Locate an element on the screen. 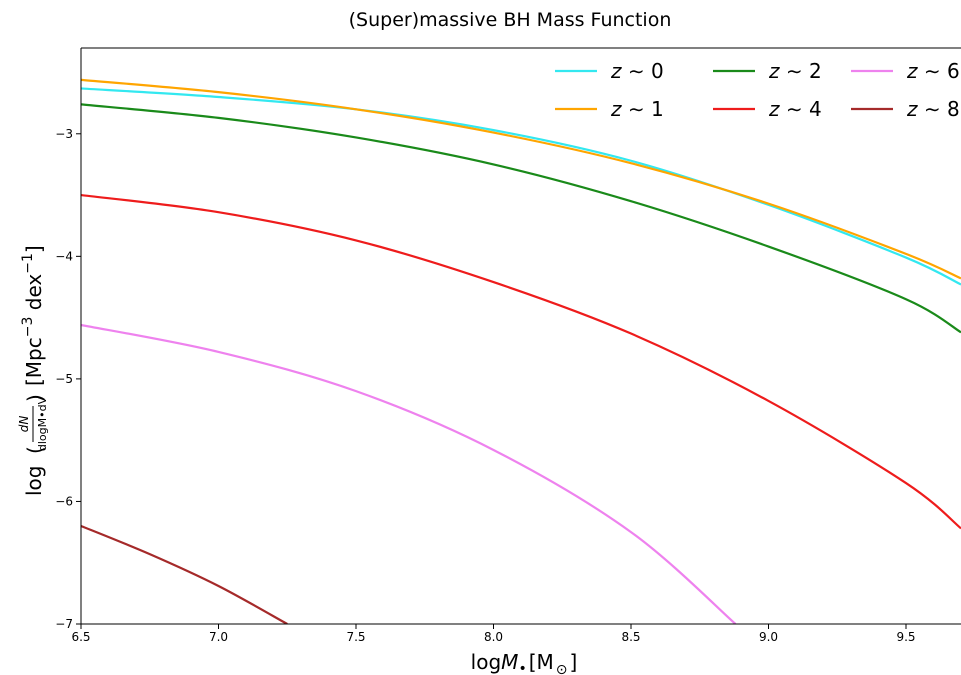 The height and width of the screenshot is (675, 961). svg-text: dlogM•dV is located at coordinates (42, 423).